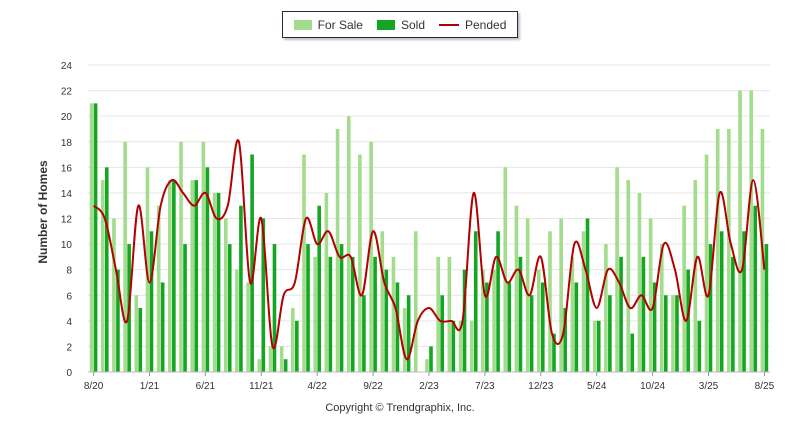 This screenshot has height=434, width=800. Describe the element at coordinates (472, 25) in the screenshot. I see `legend-item-pended: Pended` at that location.